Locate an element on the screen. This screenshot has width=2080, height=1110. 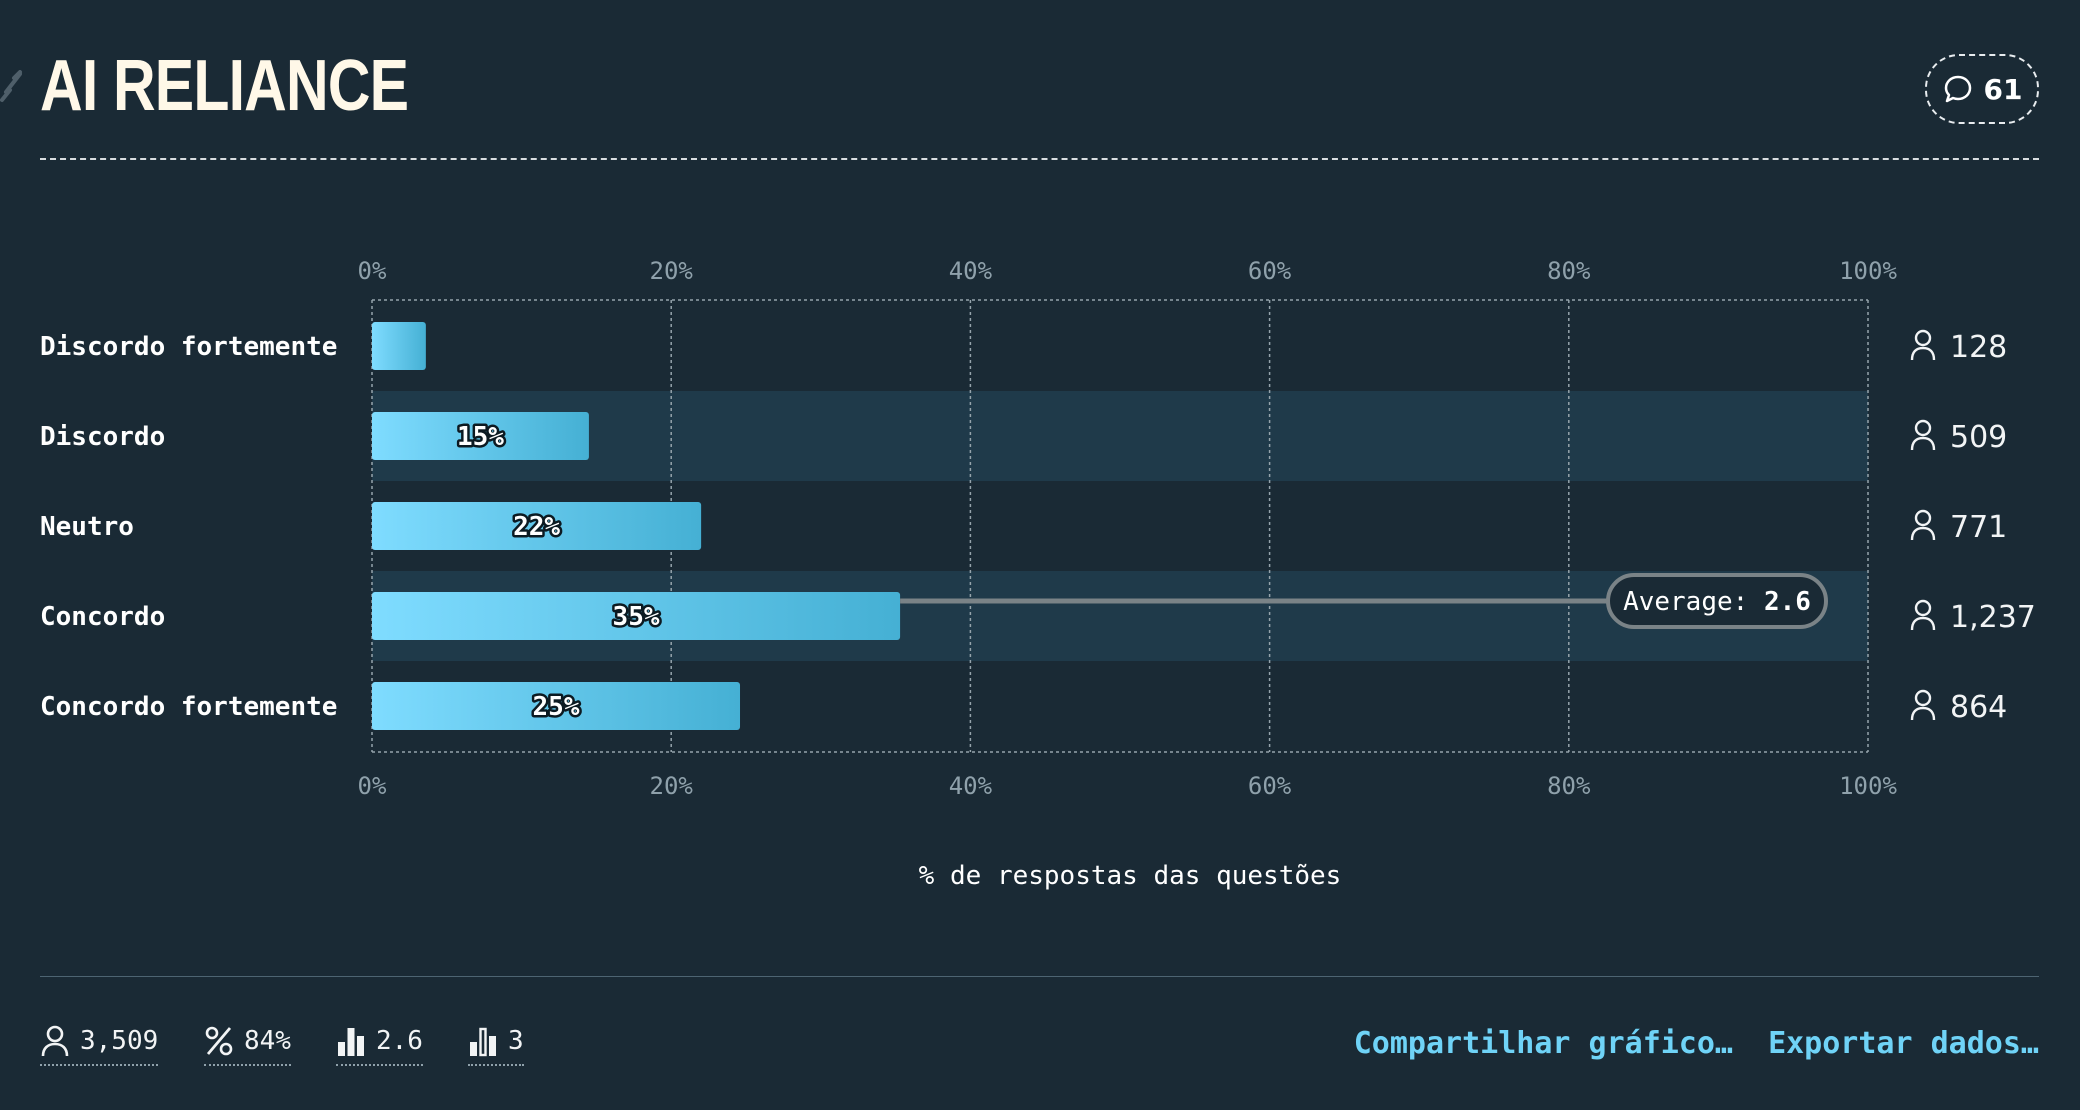
bar-value-label: 15% is located at coordinates (480, 437).